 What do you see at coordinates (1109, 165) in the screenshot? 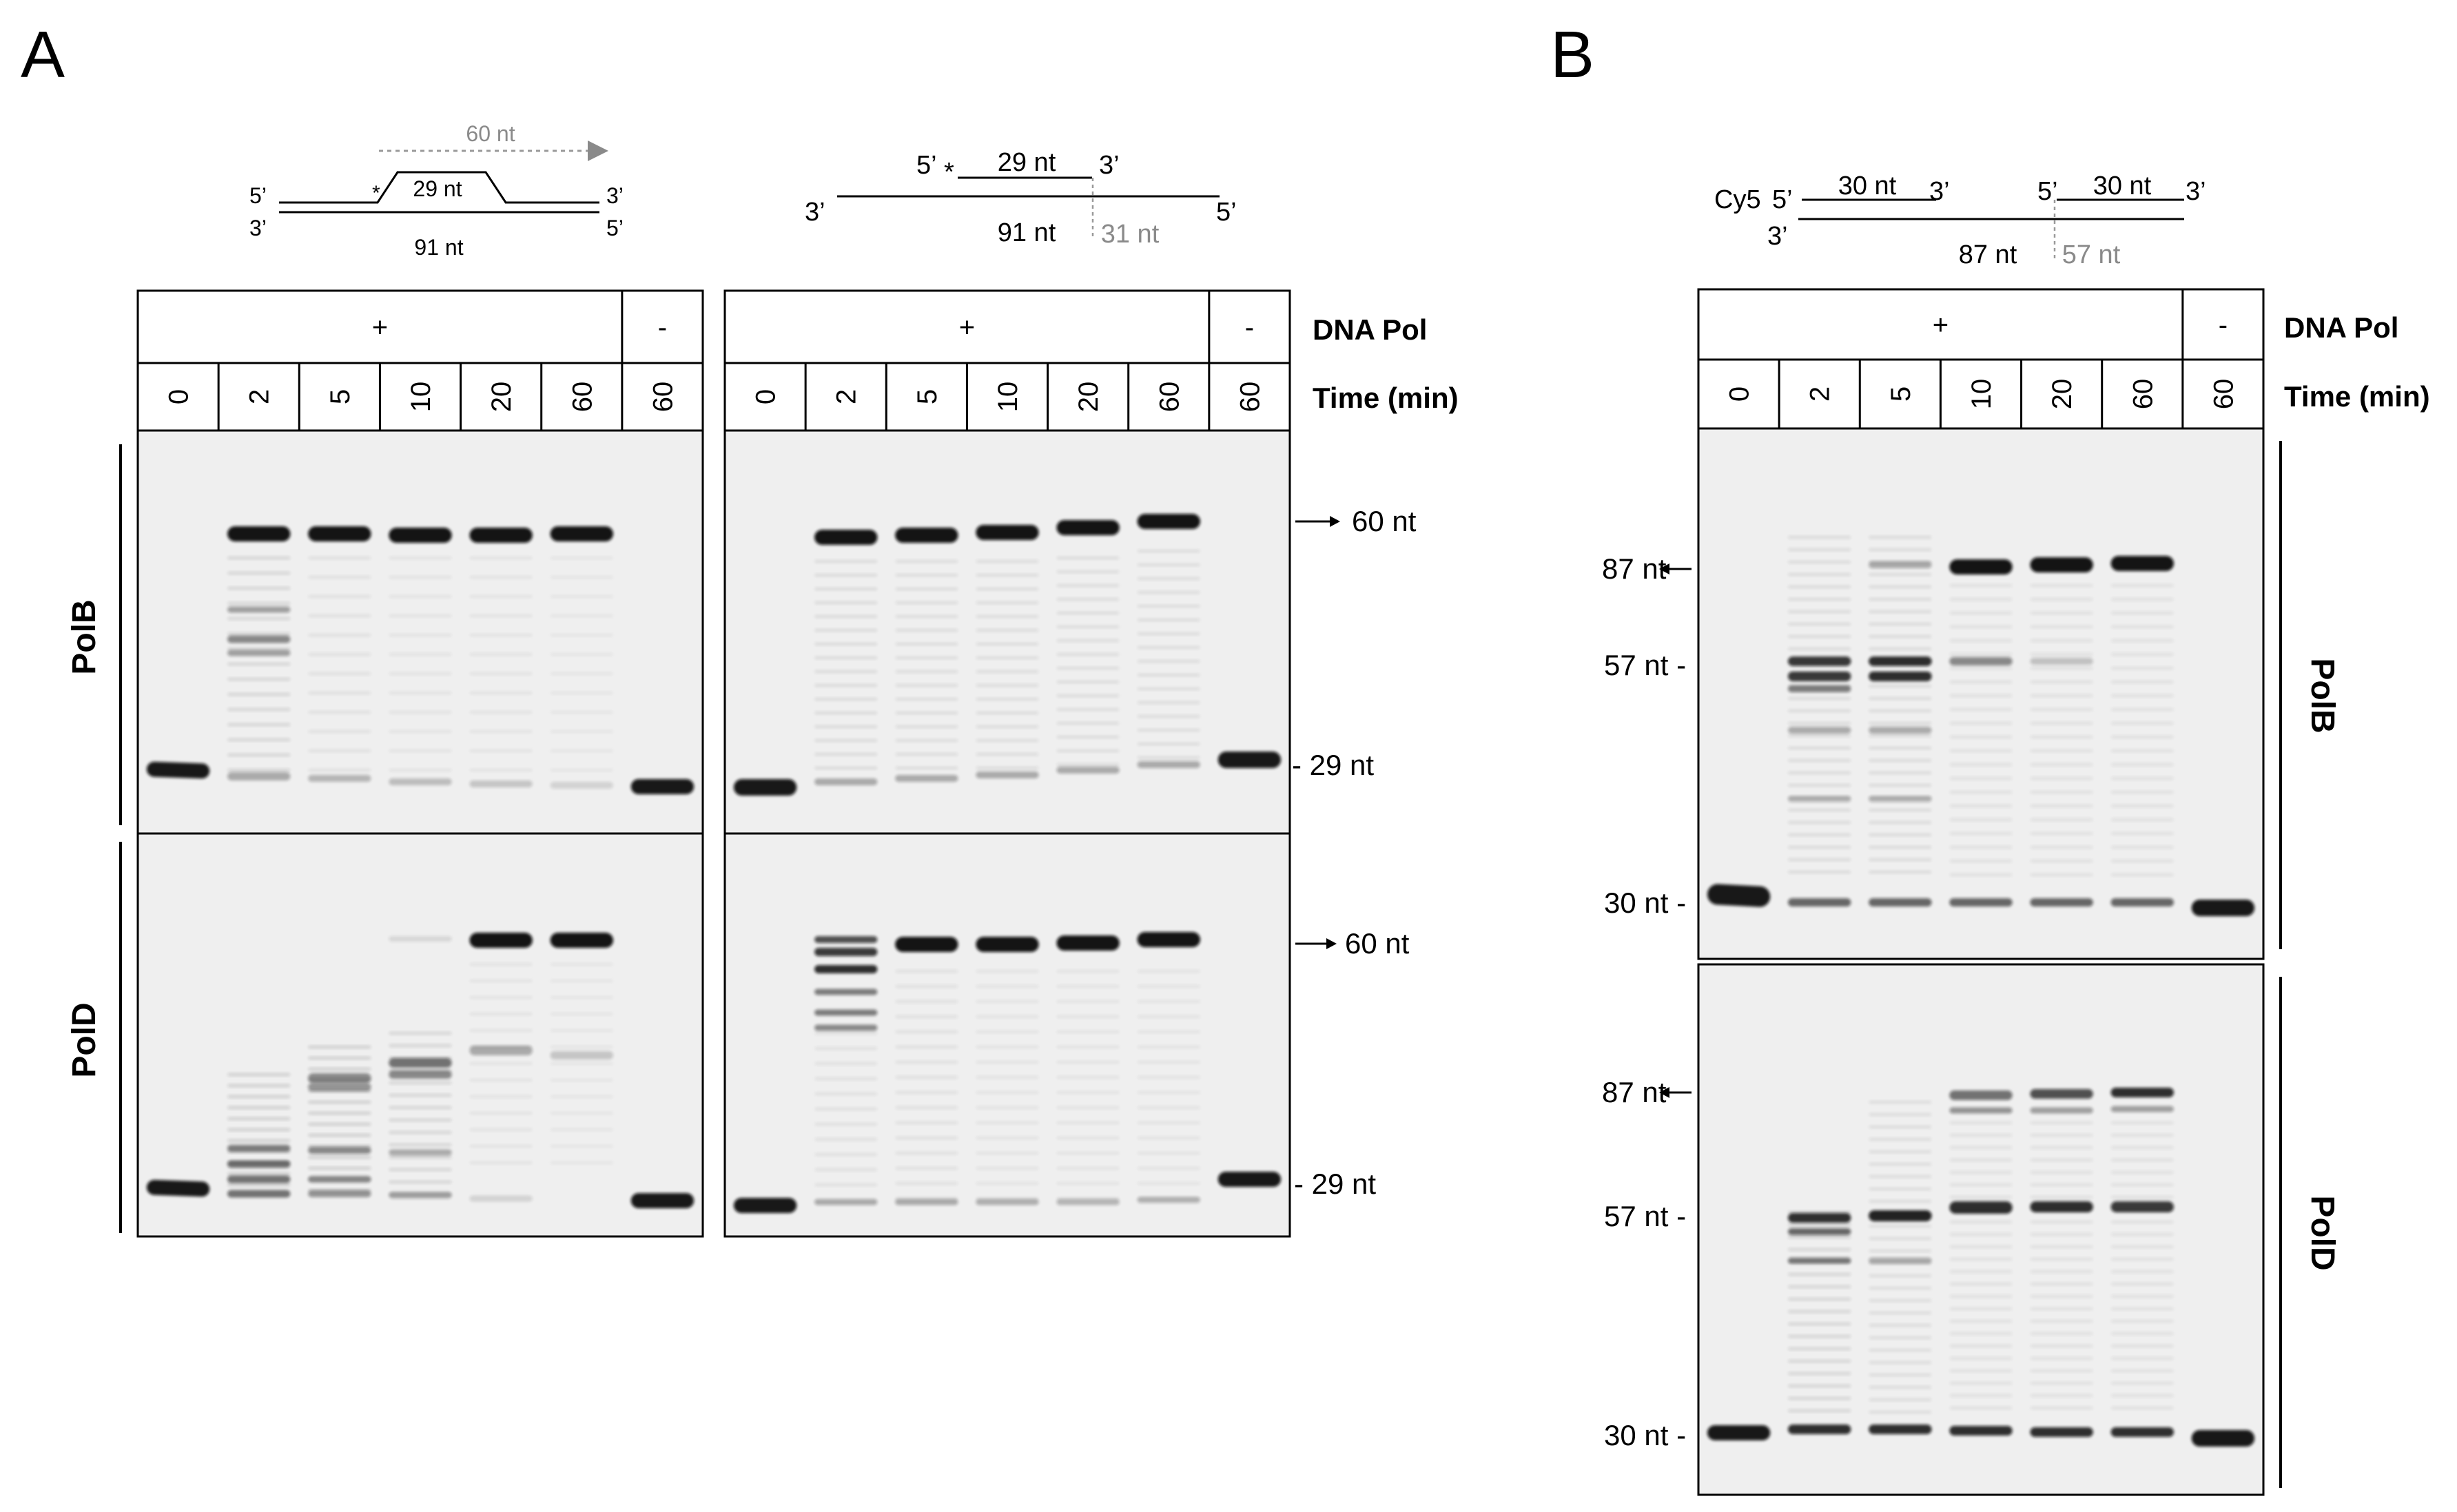
I see `end-3-label: 3’` at bounding box center [1109, 165].